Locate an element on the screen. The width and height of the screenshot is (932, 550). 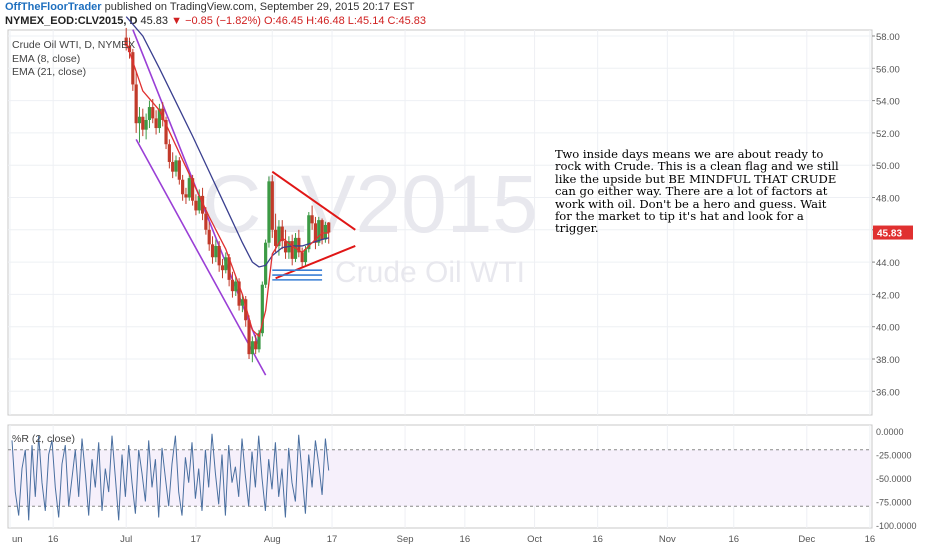
candles is located at coordinates (227, 195).